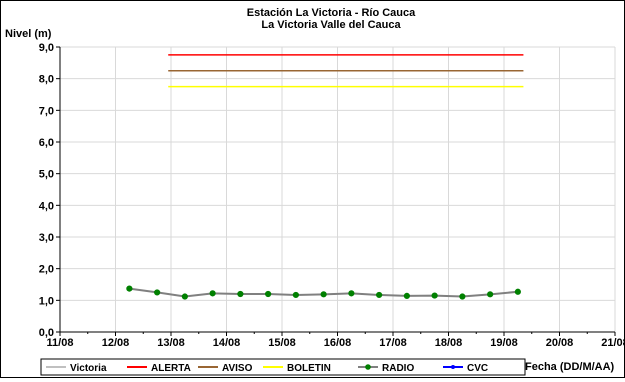 The image size is (625, 382). I want to click on x-tick-label: 17/08, so click(393, 343).